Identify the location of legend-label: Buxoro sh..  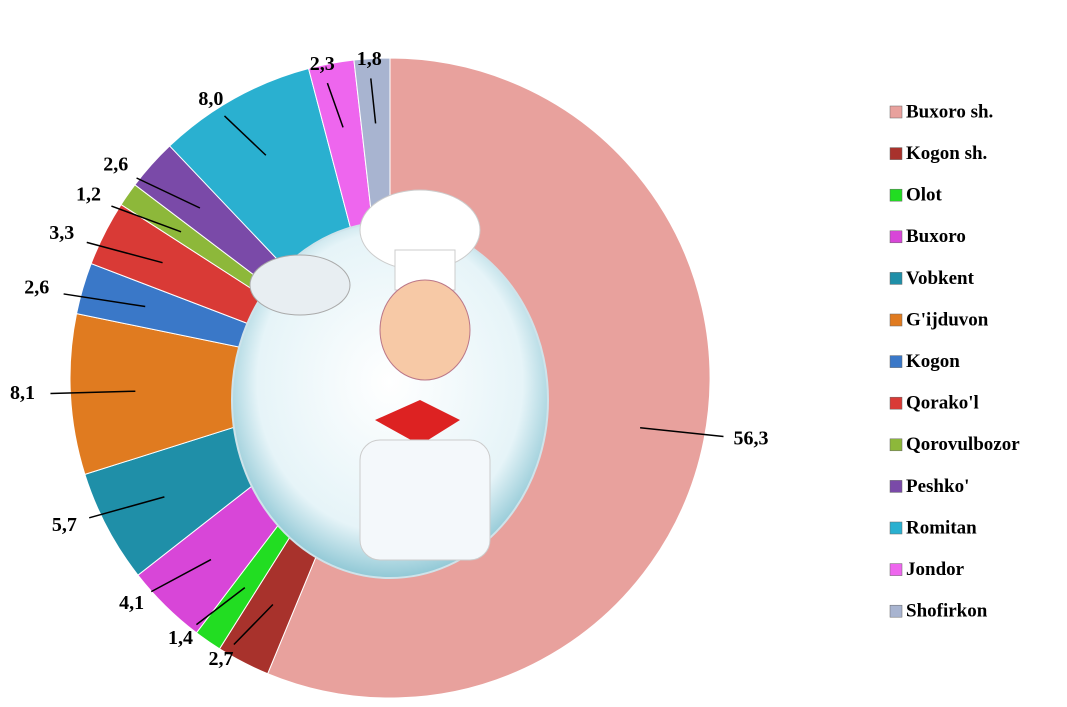
(949, 111).